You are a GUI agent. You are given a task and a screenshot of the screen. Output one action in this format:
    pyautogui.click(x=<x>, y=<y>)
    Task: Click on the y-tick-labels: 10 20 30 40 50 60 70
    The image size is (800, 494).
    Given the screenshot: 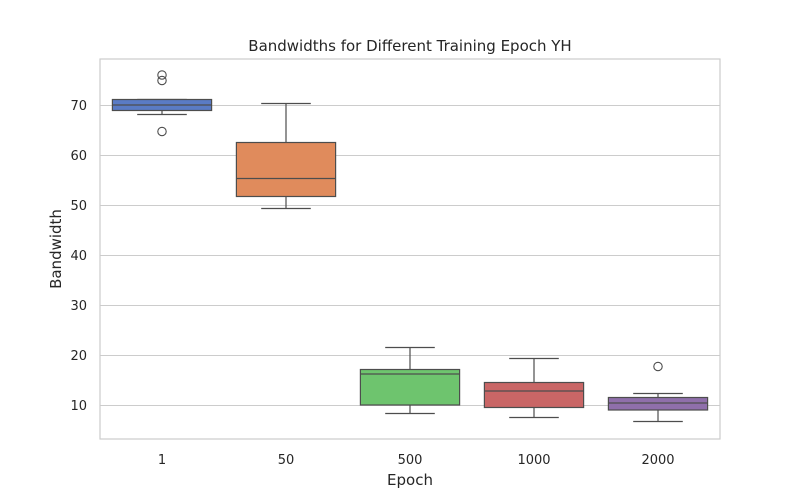 What is the action you would take?
    pyautogui.click(x=78, y=256)
    